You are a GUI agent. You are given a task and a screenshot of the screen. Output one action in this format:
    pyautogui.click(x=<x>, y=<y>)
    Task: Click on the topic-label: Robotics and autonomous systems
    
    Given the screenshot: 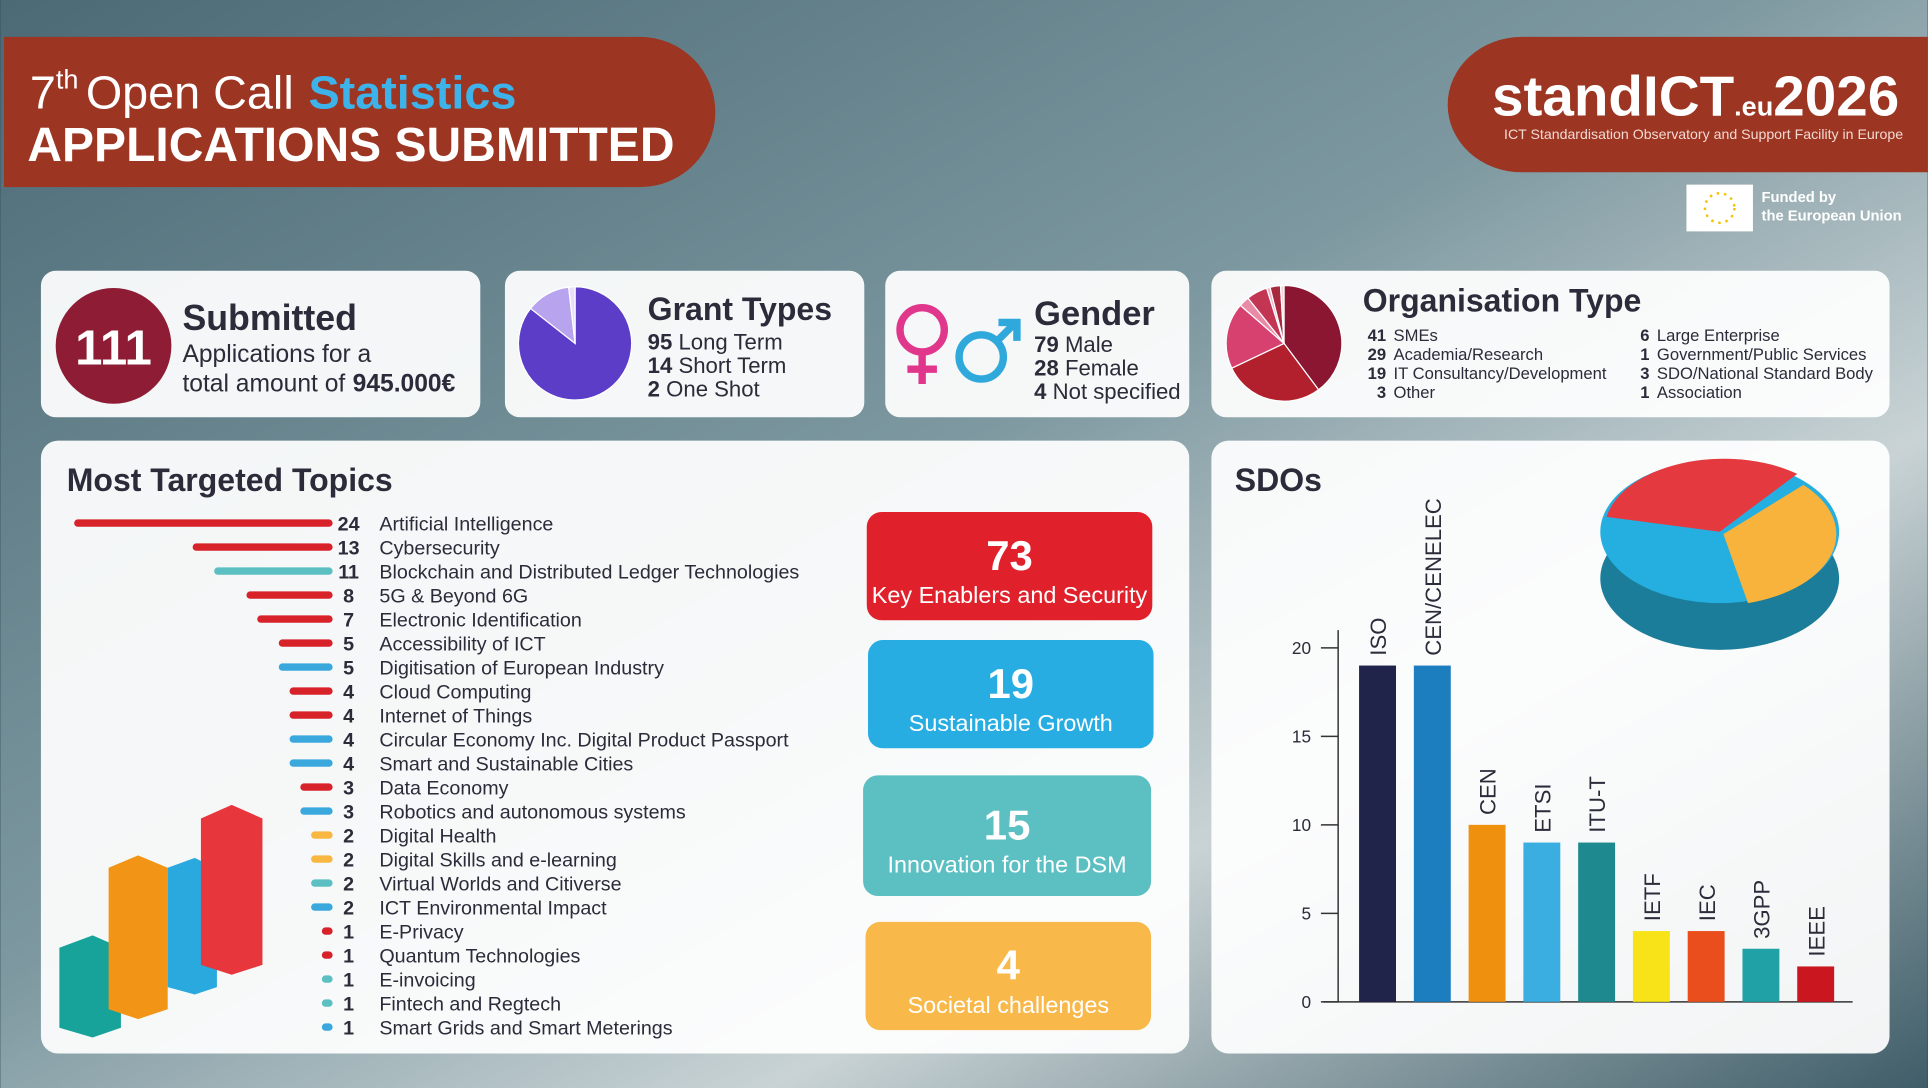 What is the action you would take?
    pyautogui.click(x=532, y=812)
    